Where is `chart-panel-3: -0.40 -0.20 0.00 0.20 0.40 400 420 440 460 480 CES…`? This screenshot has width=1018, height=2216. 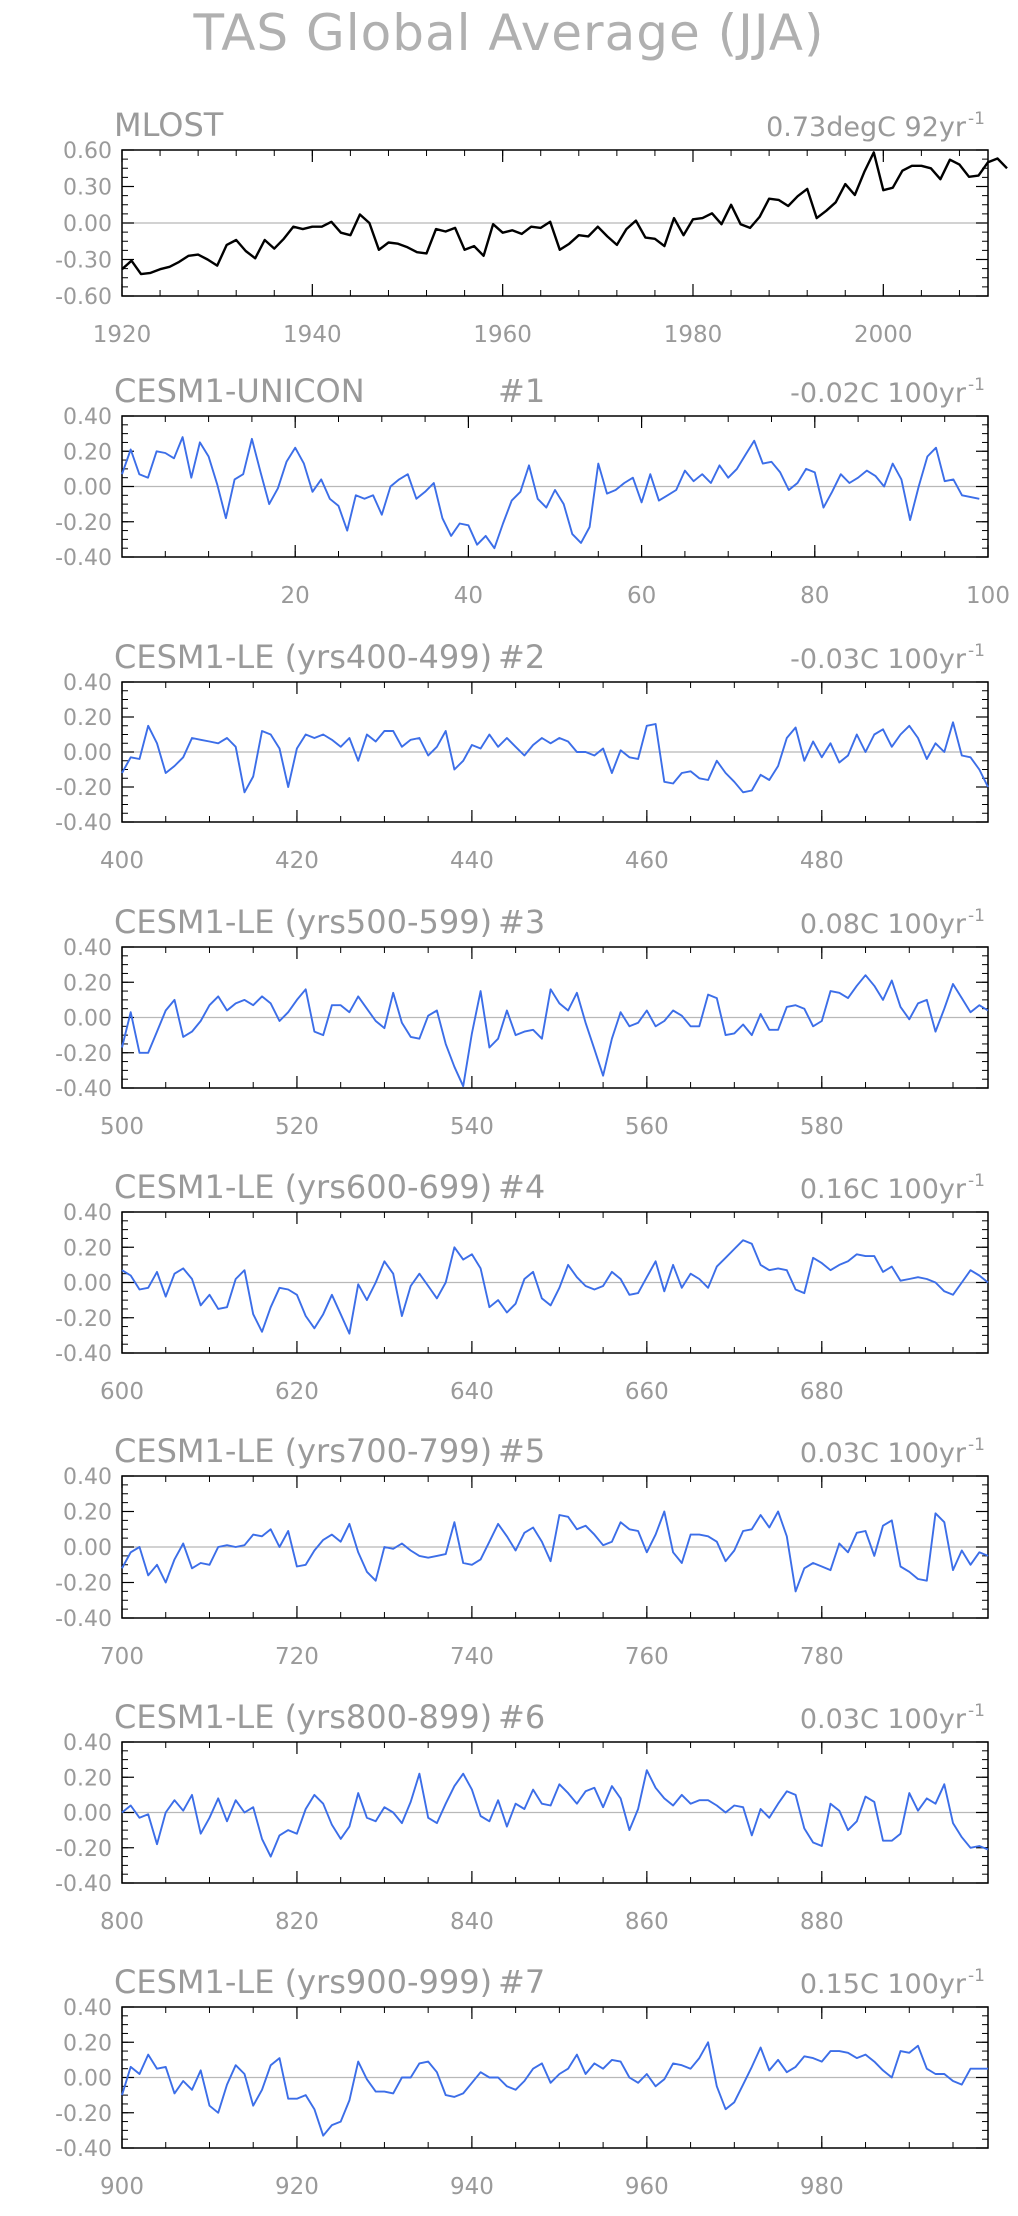 chart-panel-3: -0.40 -0.20 0.00 0.20 0.40 400 420 440 460 480 CES… is located at coordinates (522, 756).